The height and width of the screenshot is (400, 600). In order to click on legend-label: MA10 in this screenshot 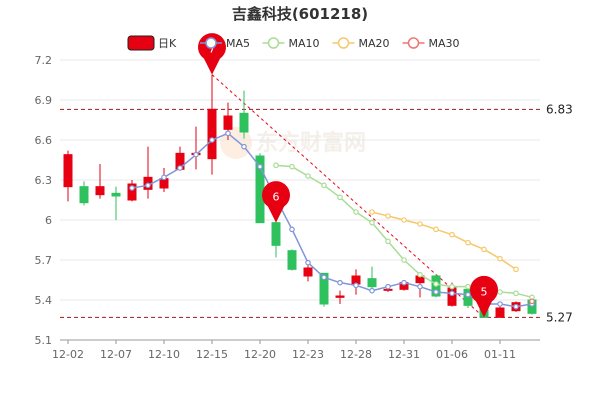, I will do `click(304, 43)`.